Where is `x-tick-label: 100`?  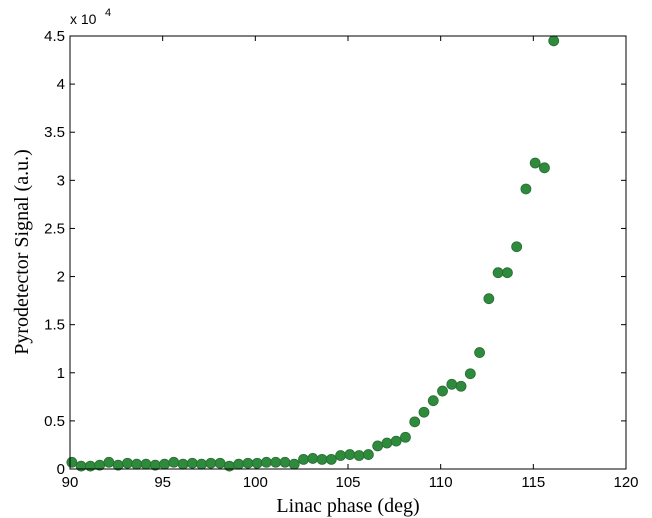
x-tick-label: 100 is located at coordinates (255, 482).